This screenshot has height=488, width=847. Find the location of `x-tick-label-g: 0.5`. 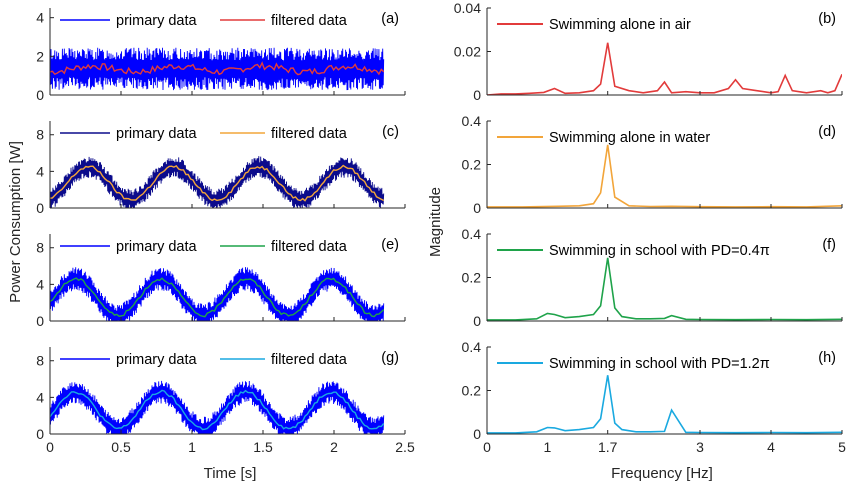

x-tick-label-g: 0.5 is located at coordinates (121, 447).